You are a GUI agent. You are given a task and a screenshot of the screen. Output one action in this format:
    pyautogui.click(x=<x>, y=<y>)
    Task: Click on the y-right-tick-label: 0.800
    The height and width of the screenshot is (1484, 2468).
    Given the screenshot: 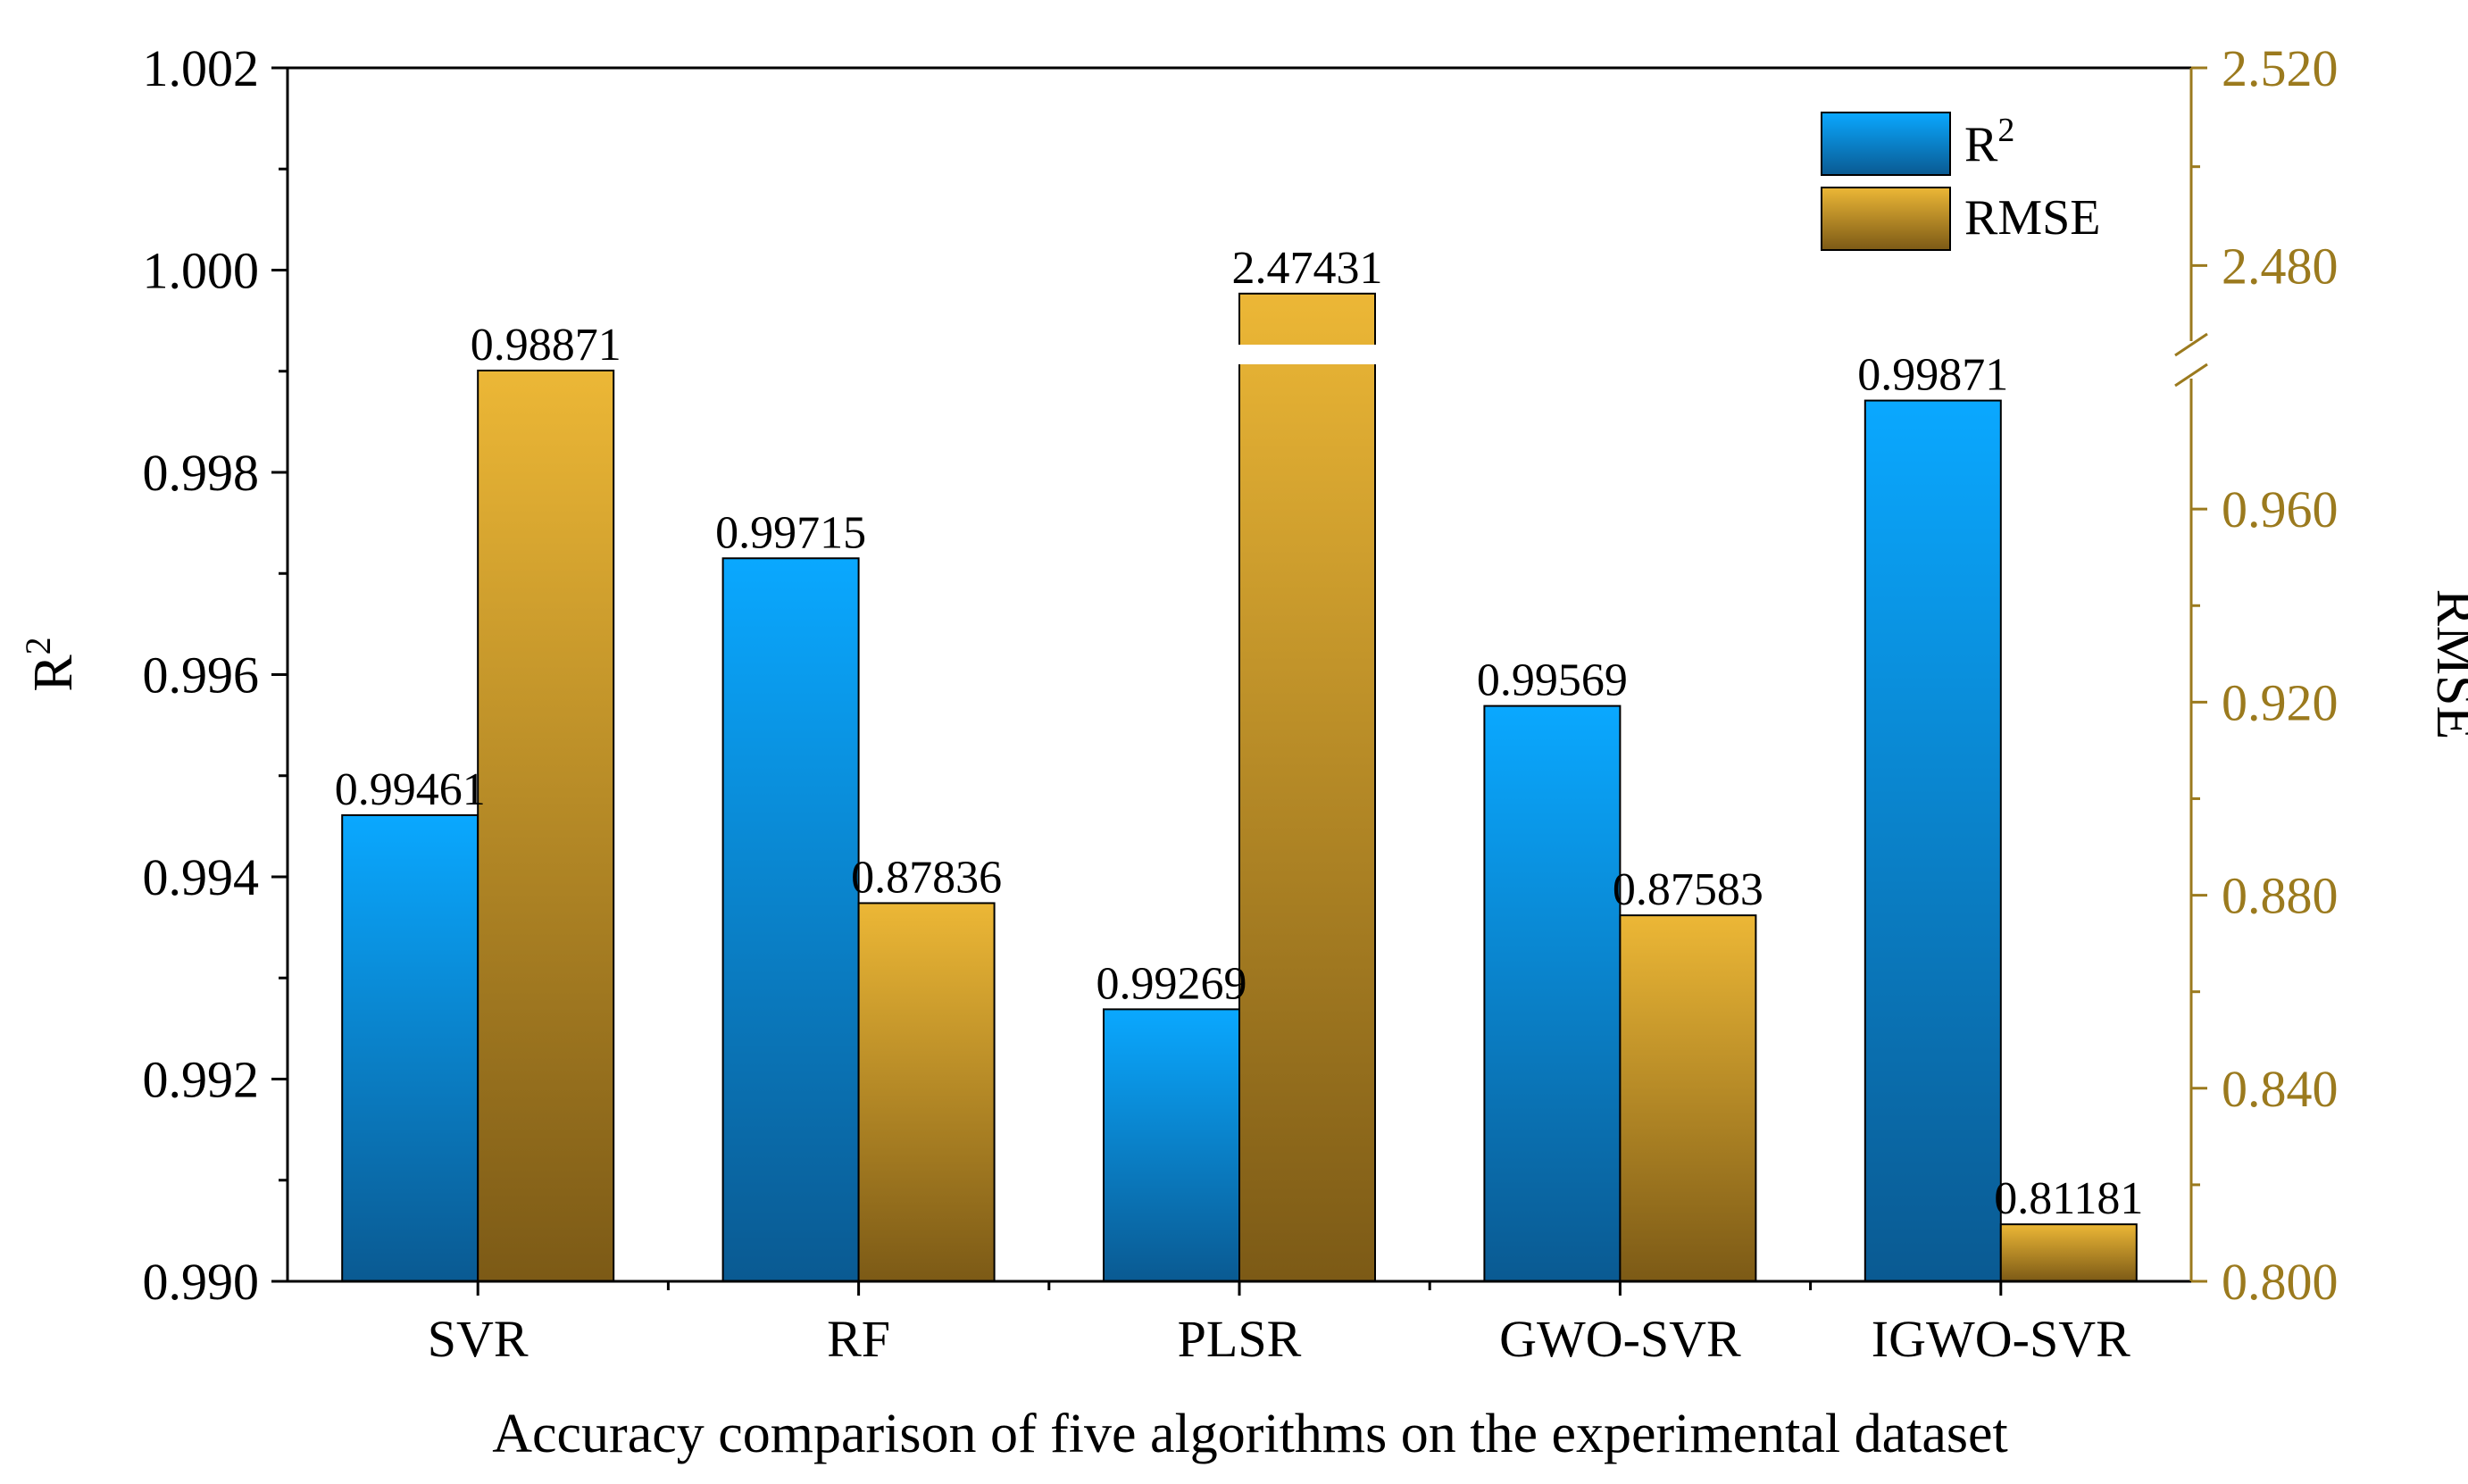 What is the action you would take?
    pyautogui.click(x=2280, y=1282)
    